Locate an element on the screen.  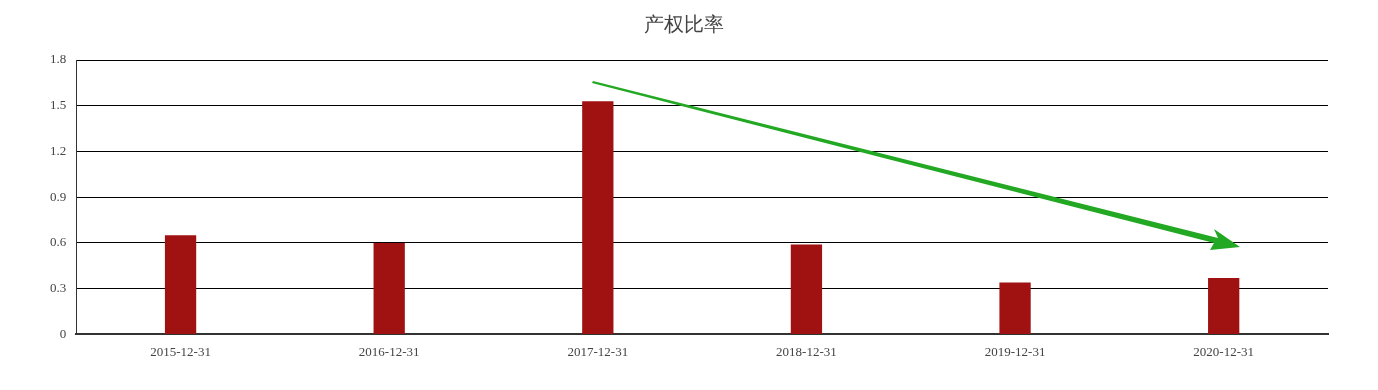
y-tick-label: 0.9 is located at coordinates (58, 196).